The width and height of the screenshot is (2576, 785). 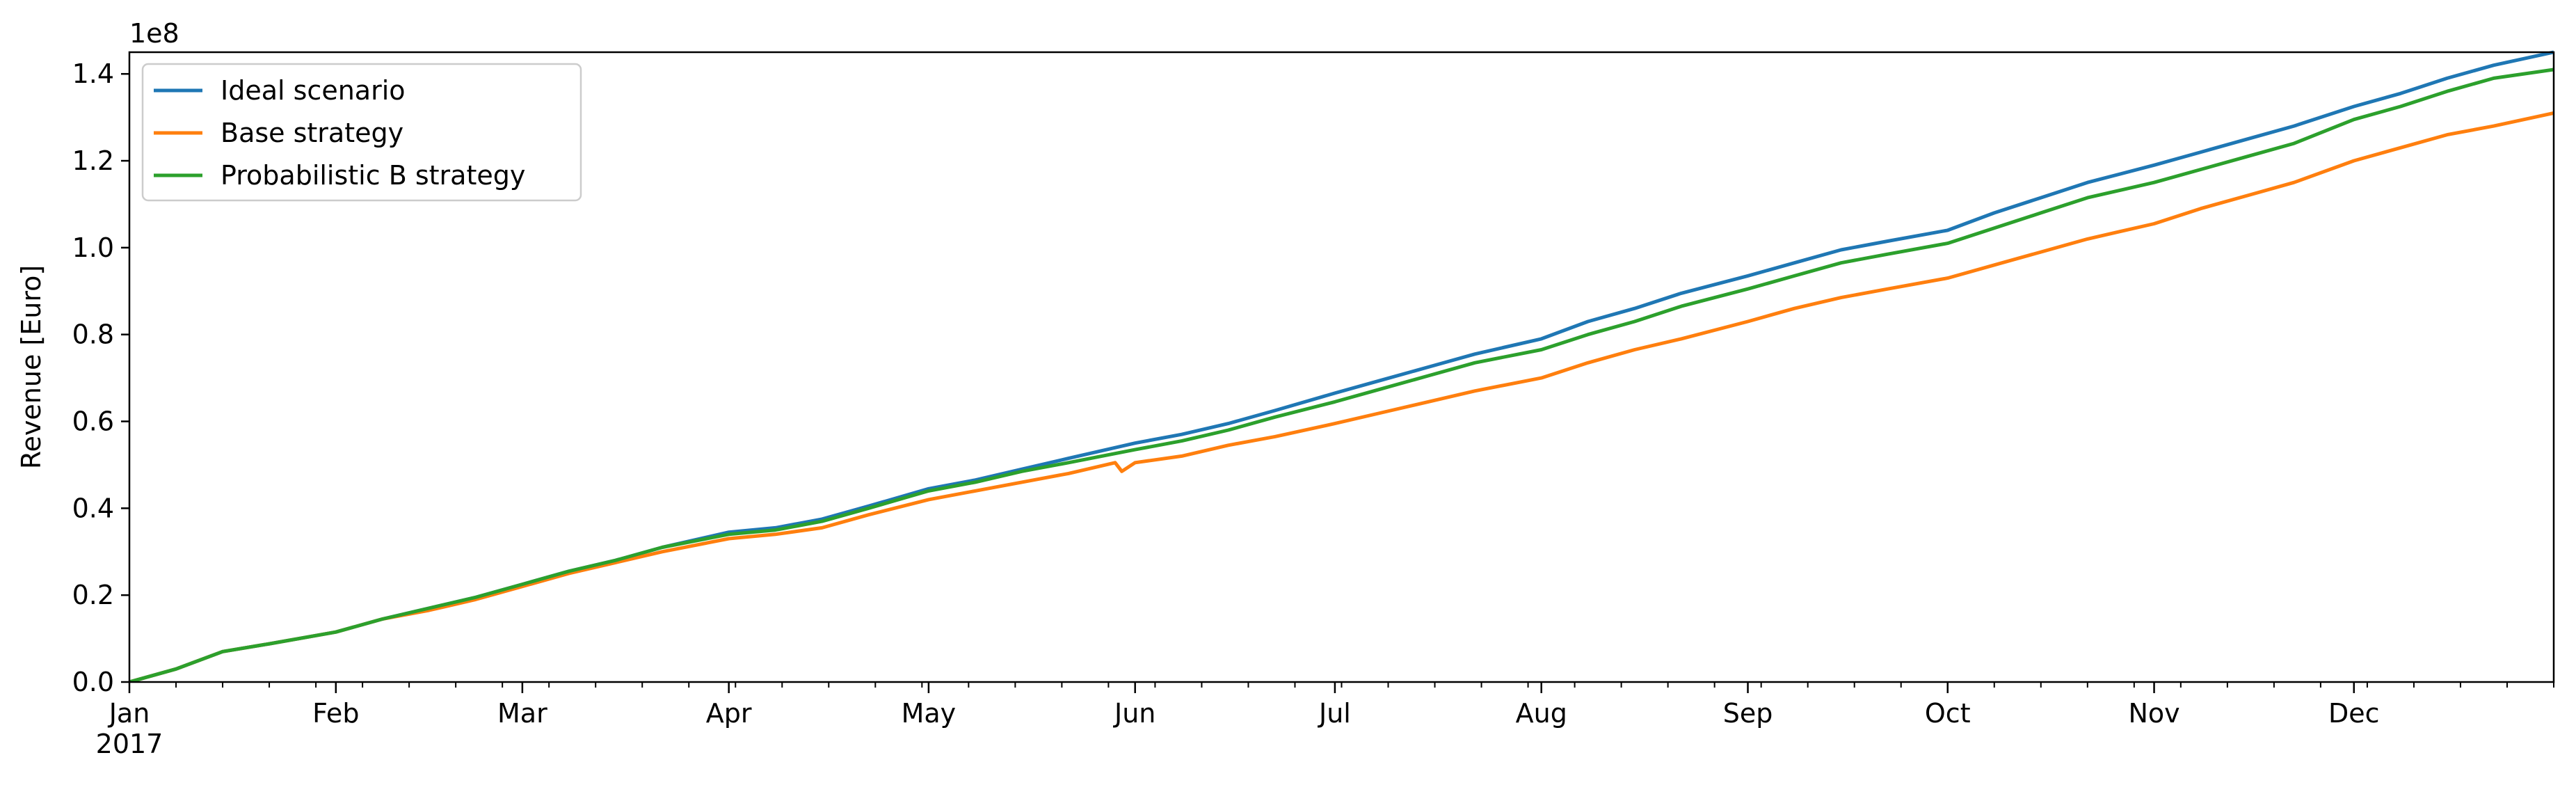 I want to click on x-tick-label: Nov, so click(x=2153, y=713).